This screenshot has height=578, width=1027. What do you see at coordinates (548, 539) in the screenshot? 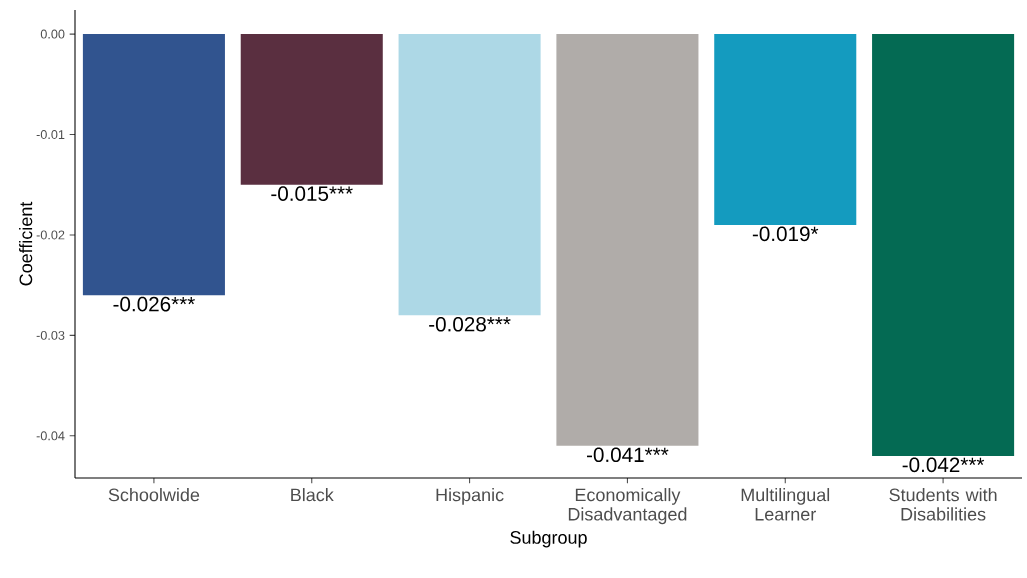
I see `x-axis-title: Subgroup` at bounding box center [548, 539].